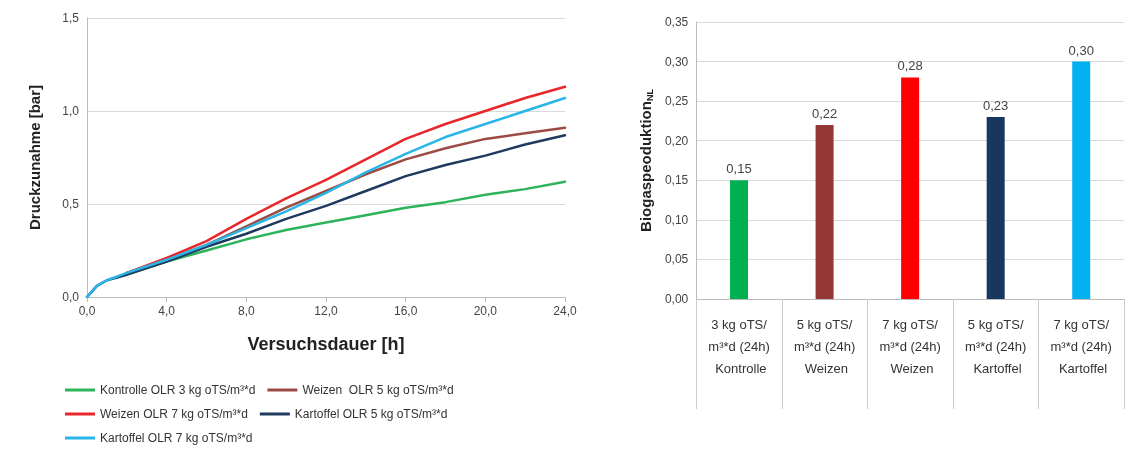  What do you see at coordinates (739, 346) in the screenshot?
I see `x-tick-label: 3 kg oTS/m³*d (24h) Kontrolle` at bounding box center [739, 346].